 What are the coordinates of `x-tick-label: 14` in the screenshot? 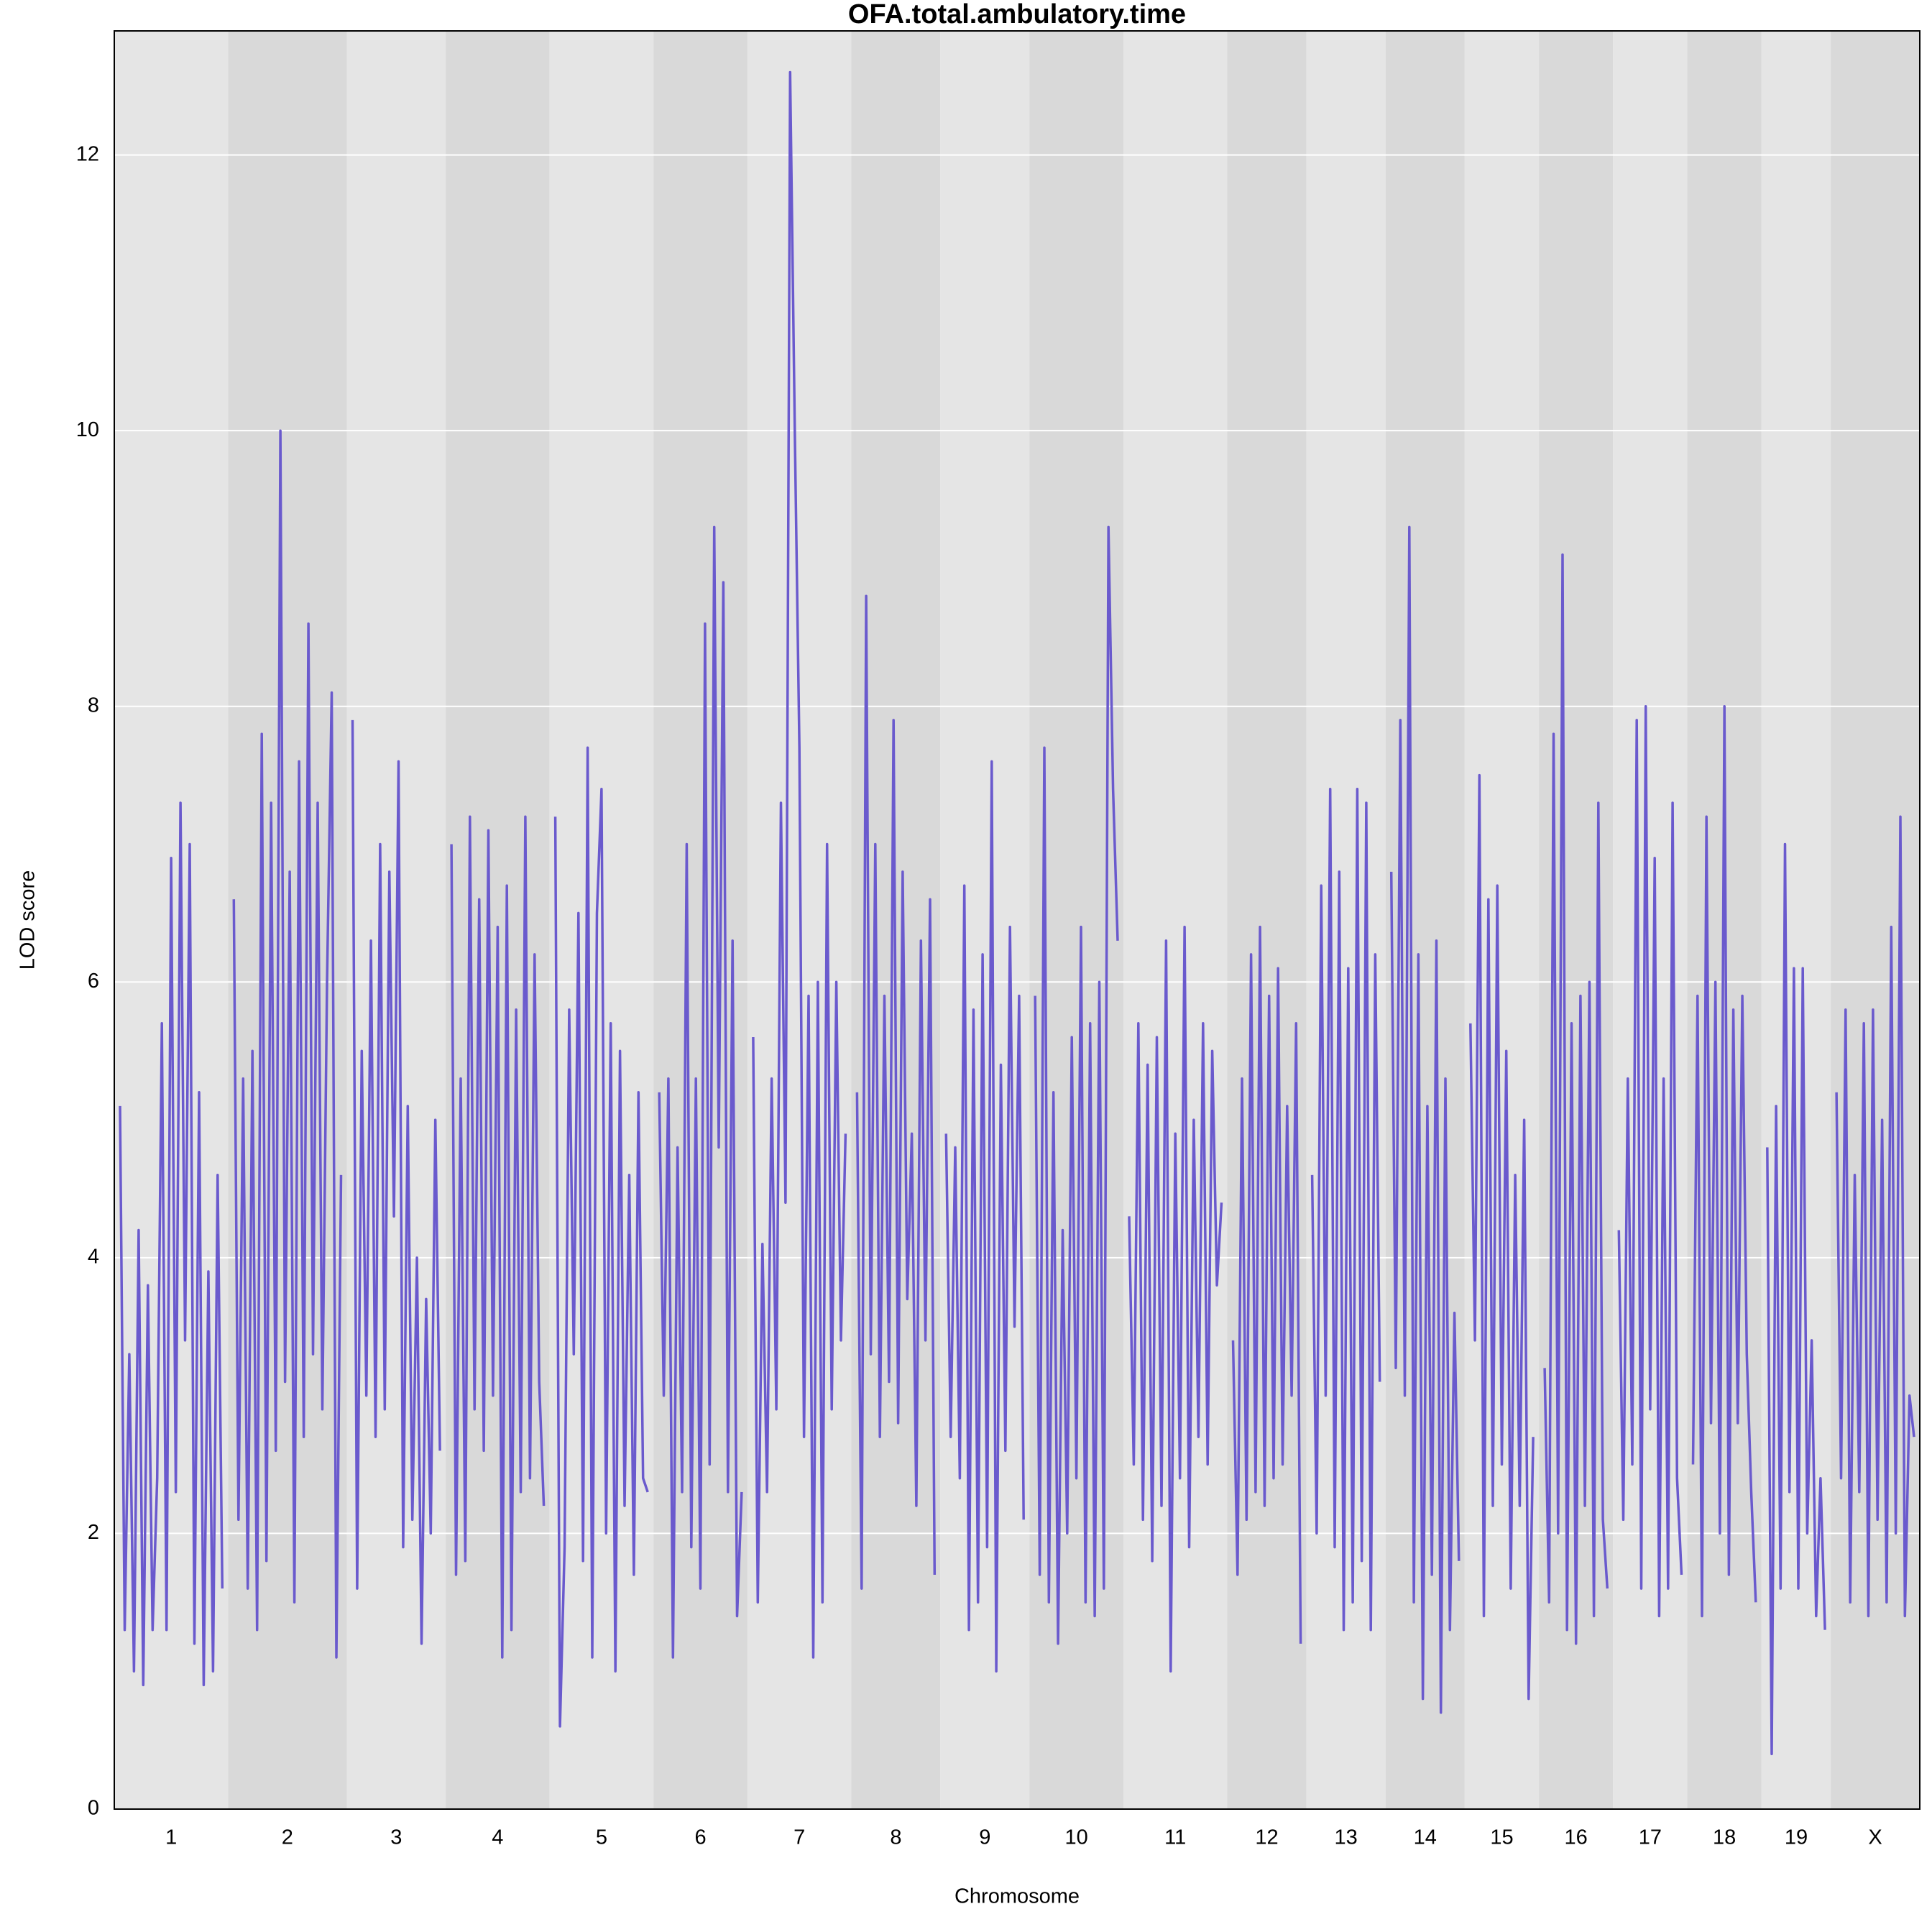 It's located at (1425, 1837).